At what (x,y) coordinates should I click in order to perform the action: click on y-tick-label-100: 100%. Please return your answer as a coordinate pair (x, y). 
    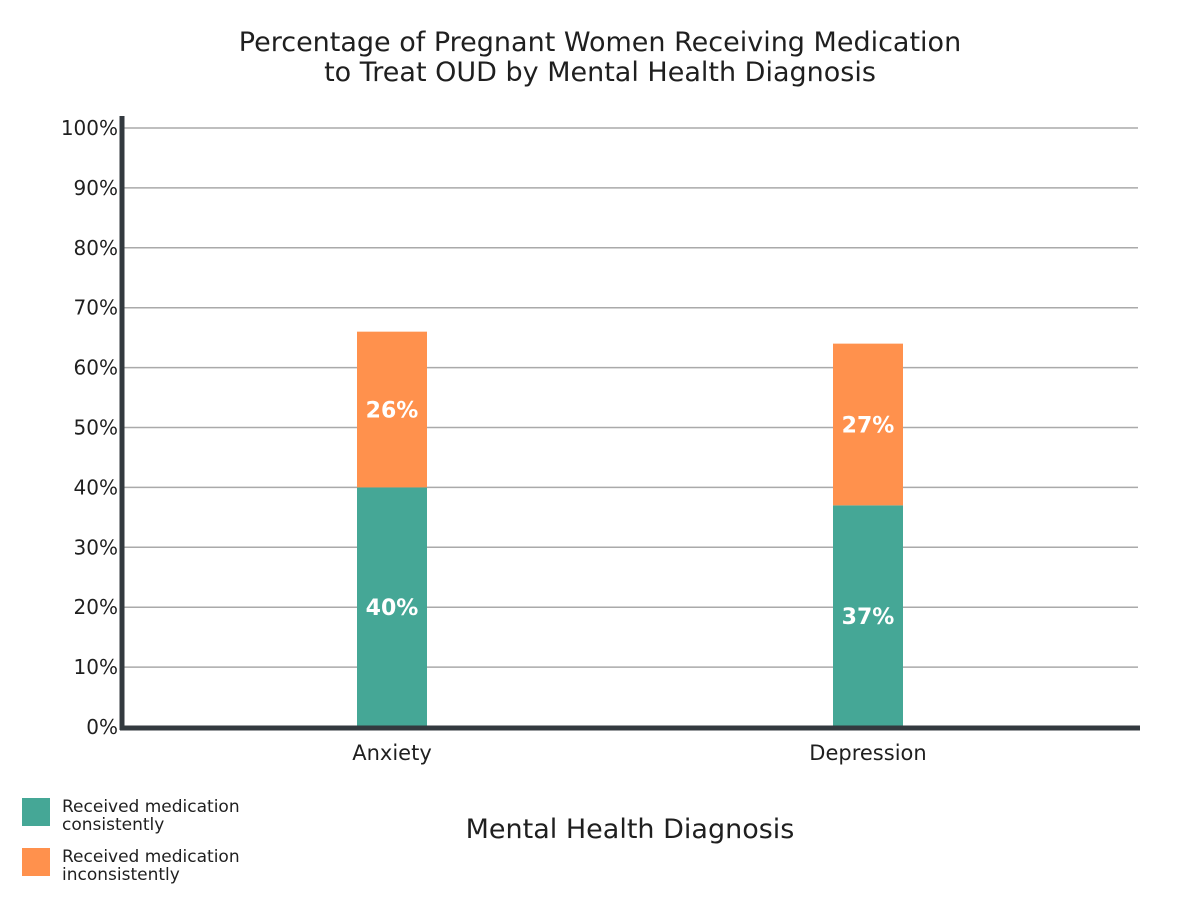
    Looking at the image, I should click on (89, 128).